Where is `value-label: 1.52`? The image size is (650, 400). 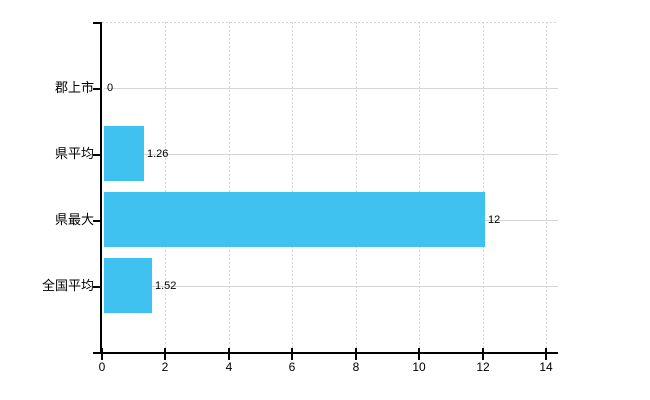 value-label: 1.52 is located at coordinates (166, 286).